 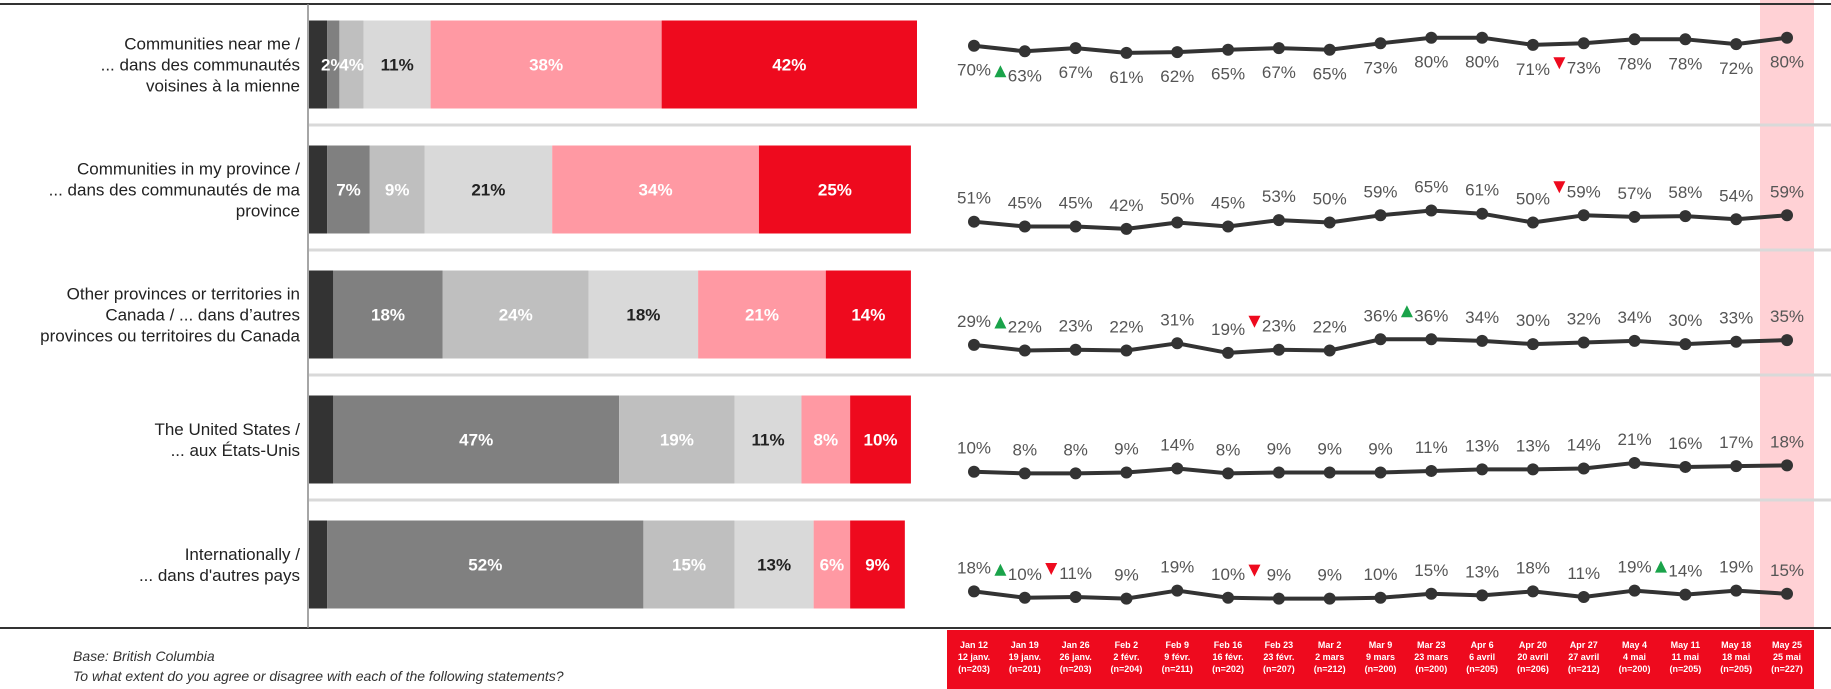 I want to click on date-tick-label: May 11, so click(x=1686, y=645).